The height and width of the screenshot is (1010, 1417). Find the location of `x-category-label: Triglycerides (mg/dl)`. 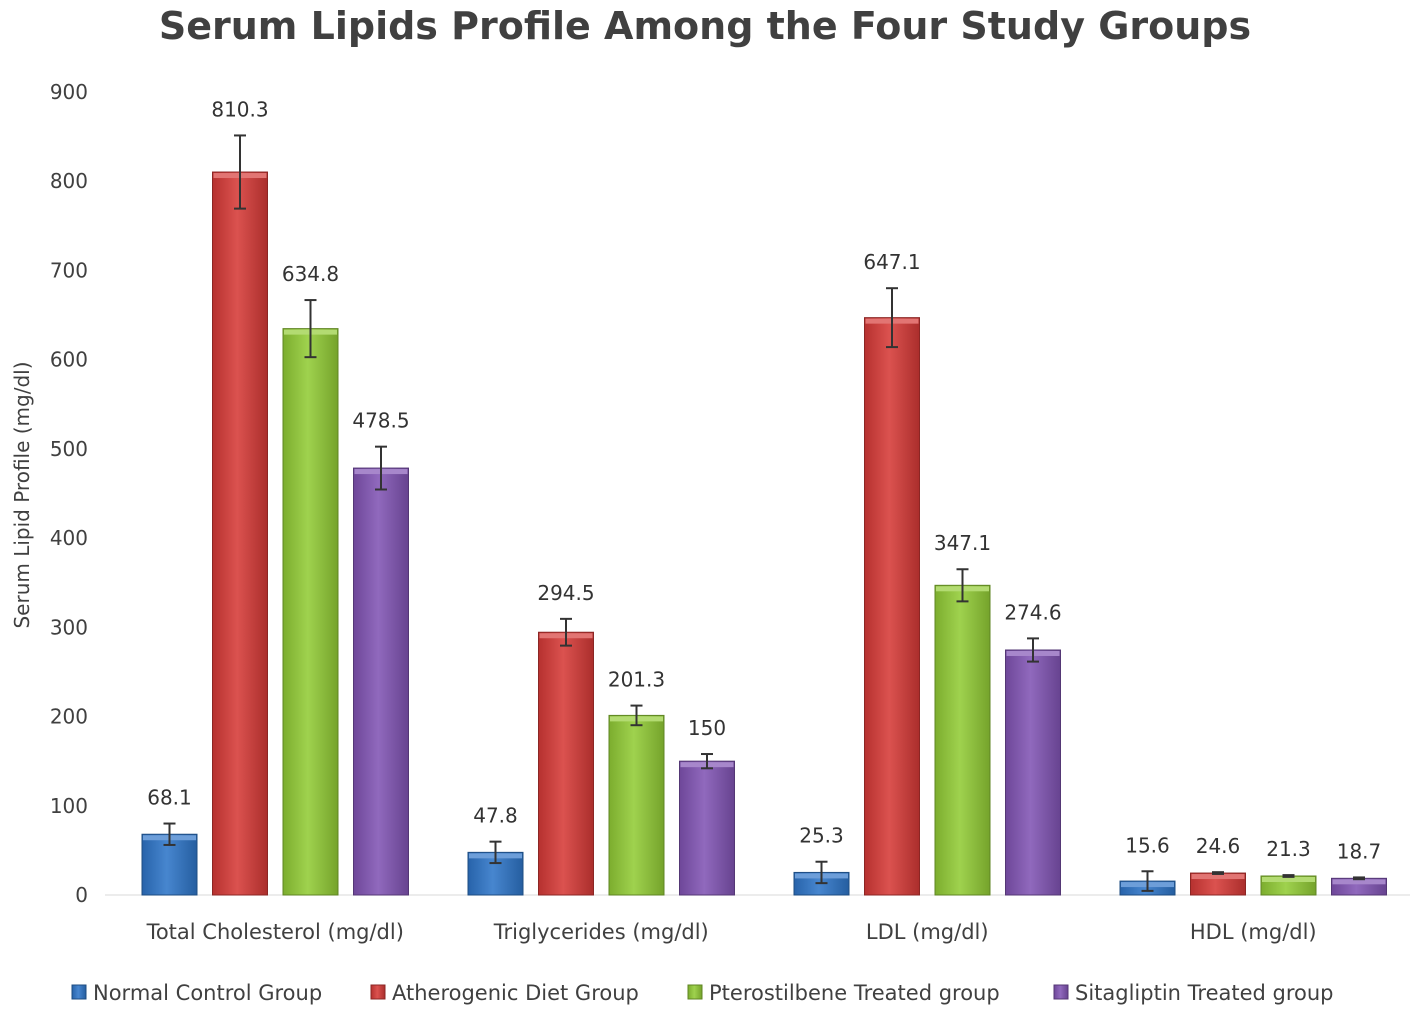

x-category-label: Triglycerides (mg/dl) is located at coordinates (601, 932).